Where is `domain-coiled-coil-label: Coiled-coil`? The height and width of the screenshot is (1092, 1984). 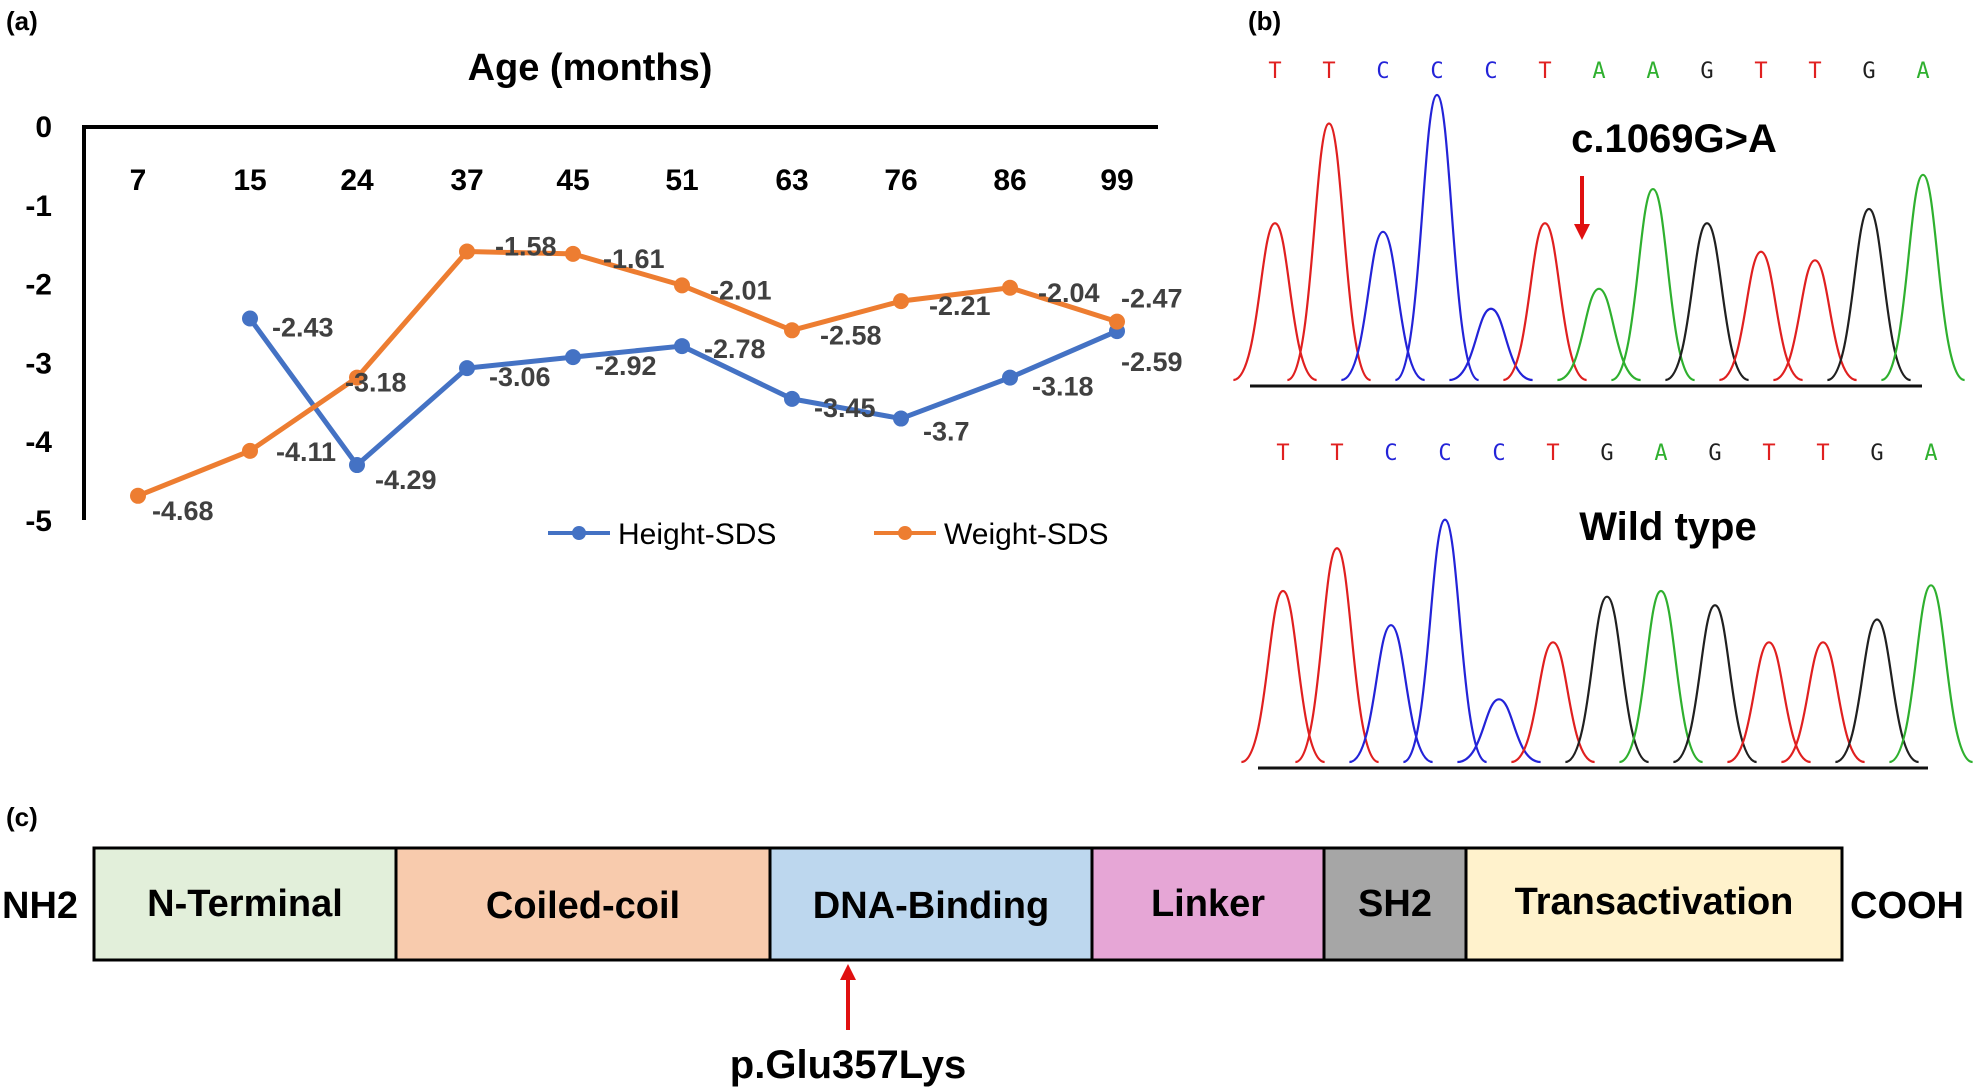 domain-coiled-coil-label: Coiled-coil is located at coordinates (583, 906).